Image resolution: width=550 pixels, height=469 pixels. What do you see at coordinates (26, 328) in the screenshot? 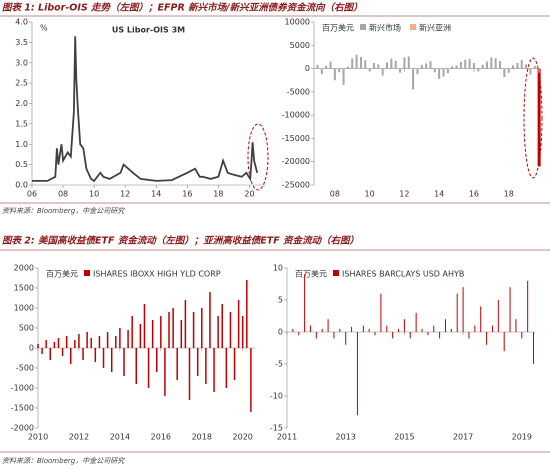
I see `y-tick-label: 500` at bounding box center [26, 328].